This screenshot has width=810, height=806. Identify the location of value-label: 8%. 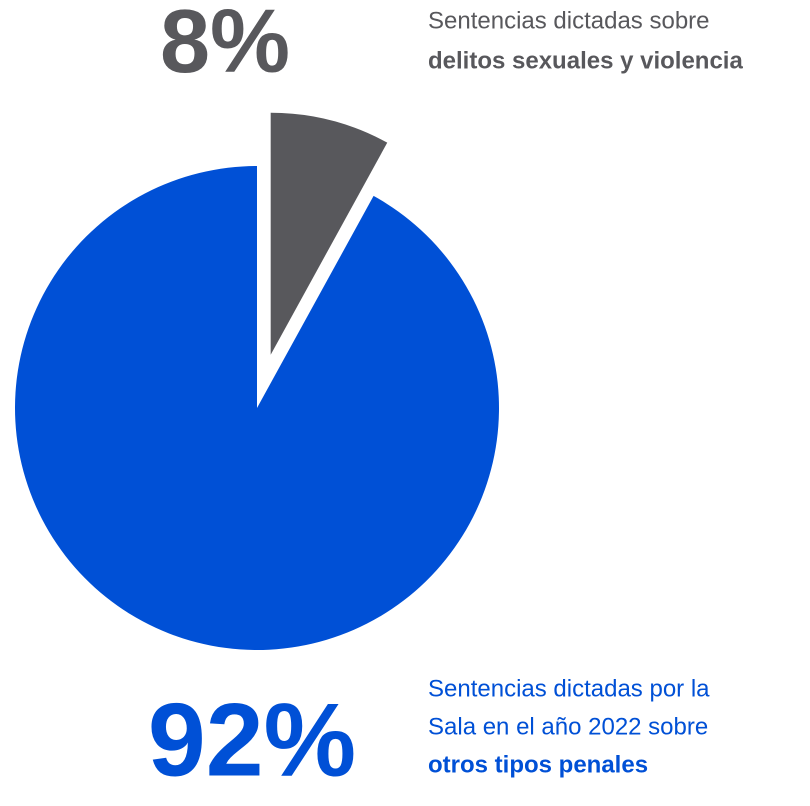
(225, 46).